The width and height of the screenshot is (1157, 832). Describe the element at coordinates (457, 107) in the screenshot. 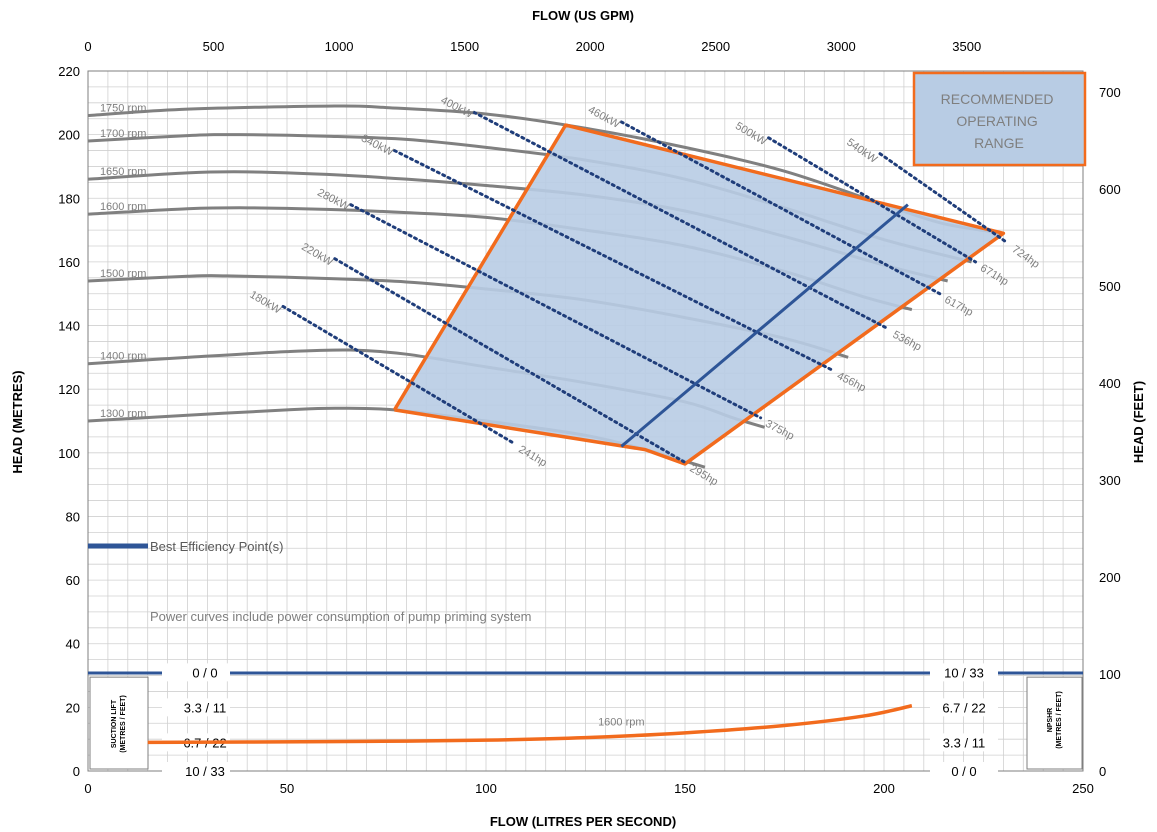

I see `power-kw-label: 400kW` at that location.